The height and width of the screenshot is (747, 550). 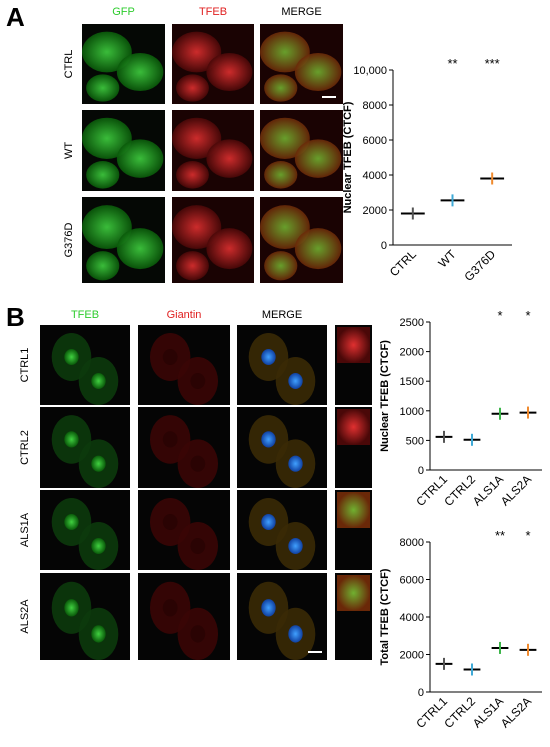 What do you see at coordinates (415, 441) in the screenshot?
I see `y-tick-label: 500` at bounding box center [415, 441].